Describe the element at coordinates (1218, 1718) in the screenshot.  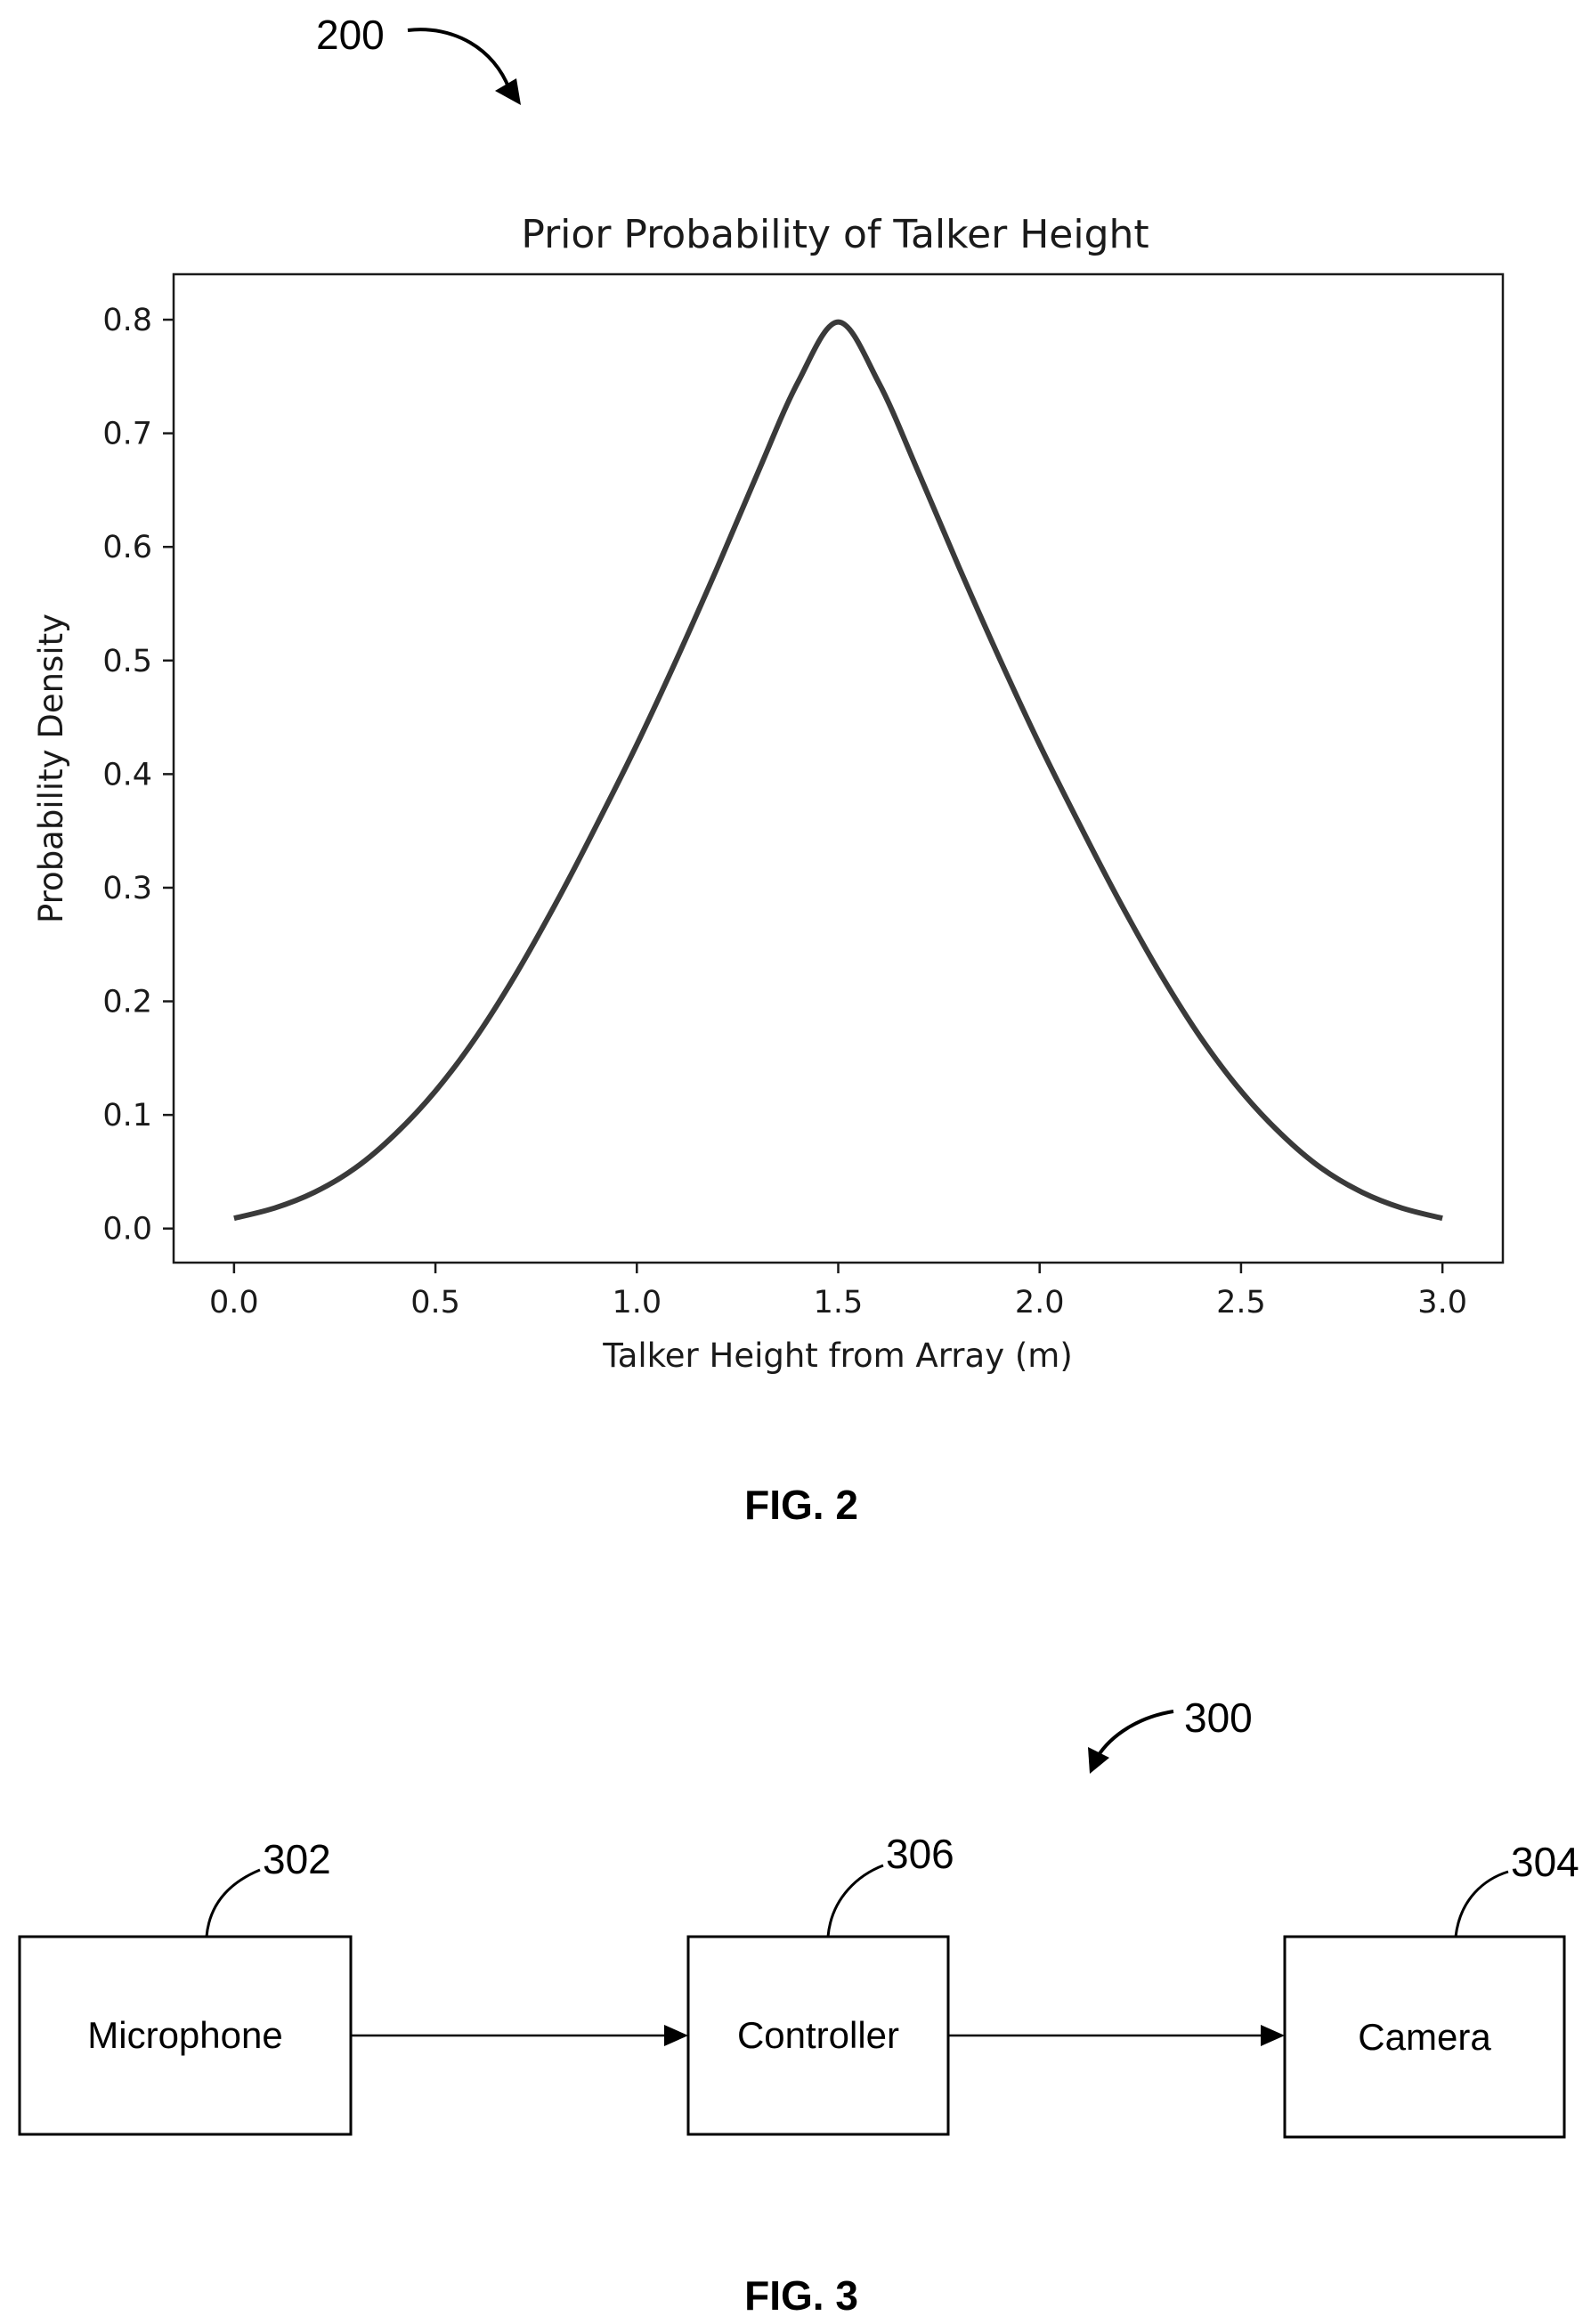
I see `figure-3-reference-number: 300` at that location.